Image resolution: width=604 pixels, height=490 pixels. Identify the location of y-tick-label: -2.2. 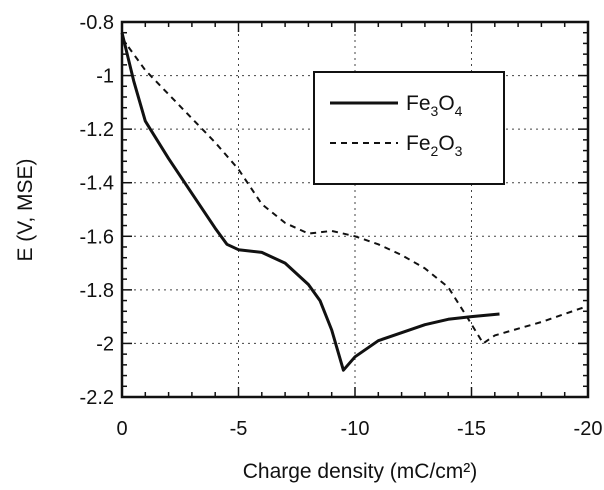
(97, 398).